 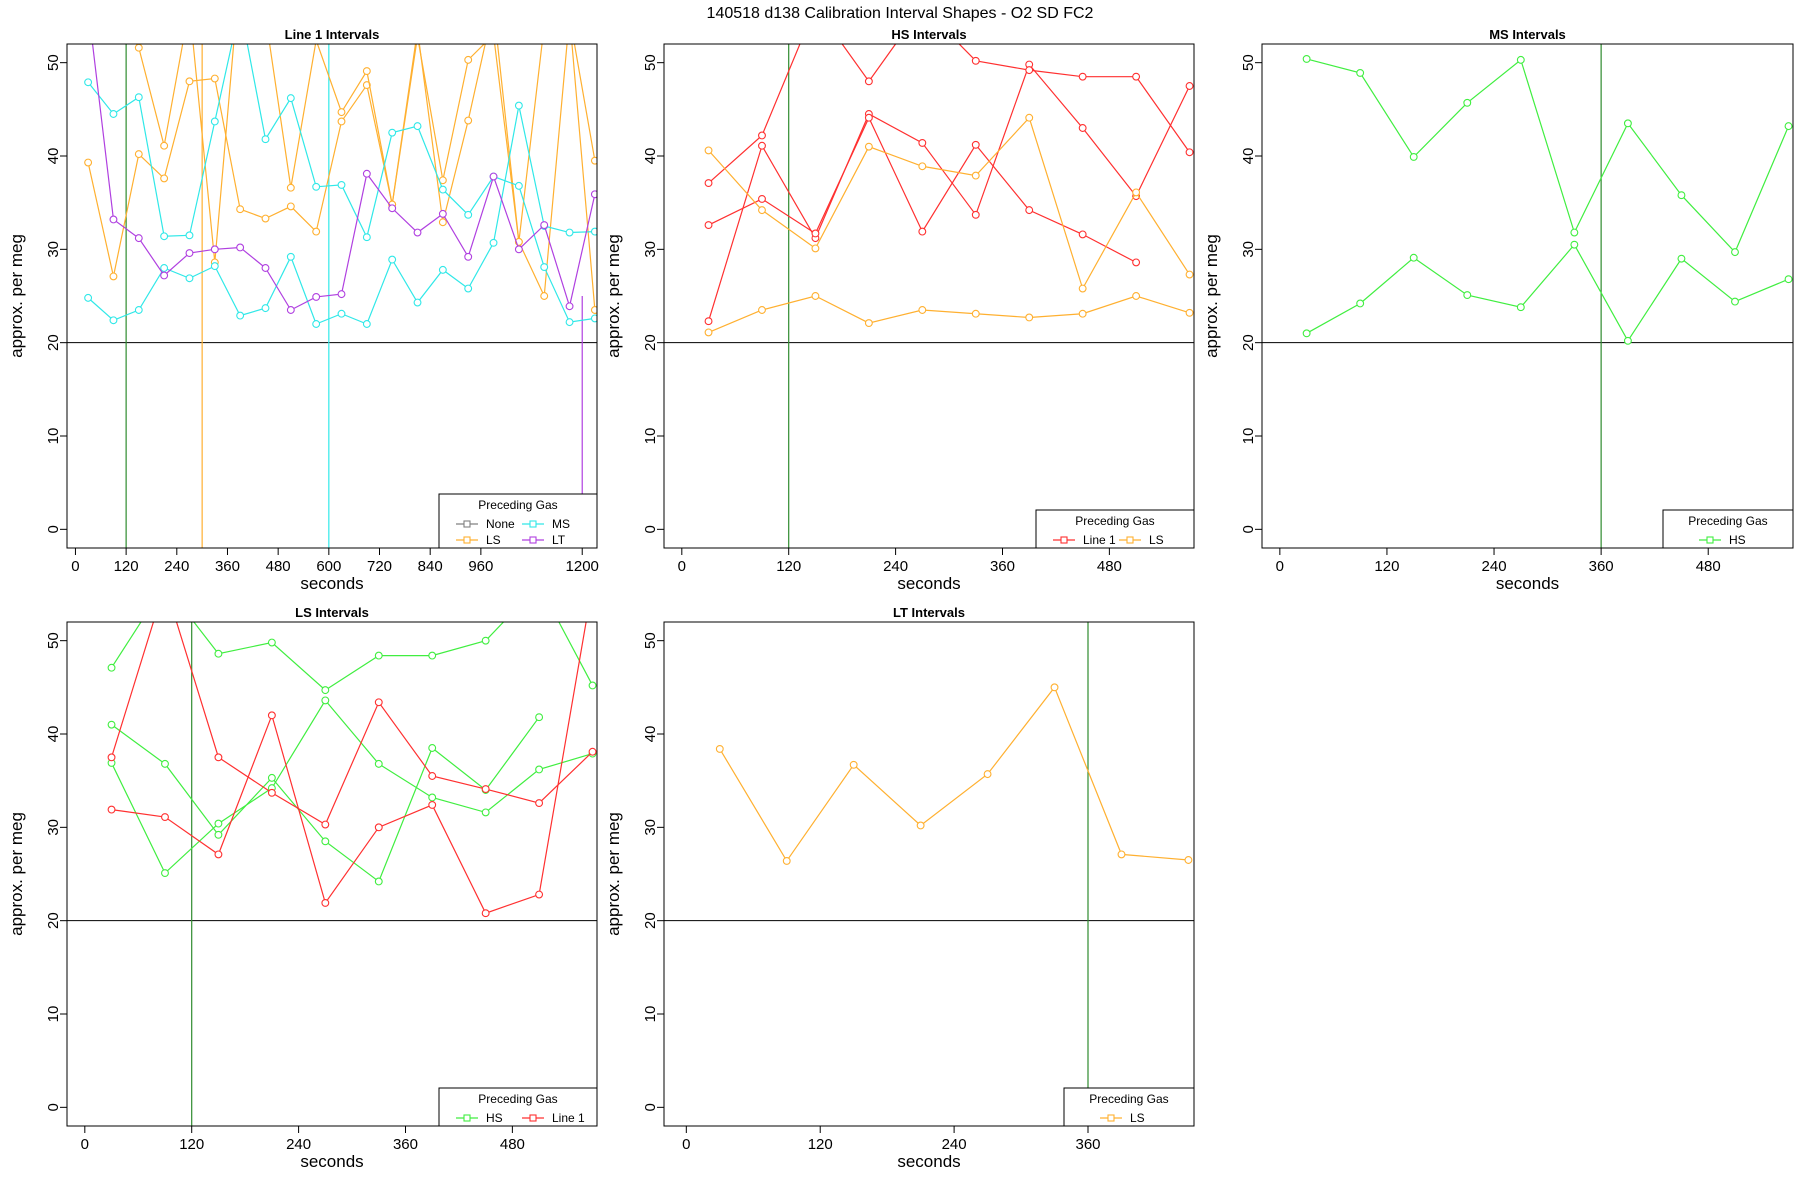 What do you see at coordinates (518, 521) in the screenshot?
I see `legend: Preceding Gas None MS LS LT` at bounding box center [518, 521].